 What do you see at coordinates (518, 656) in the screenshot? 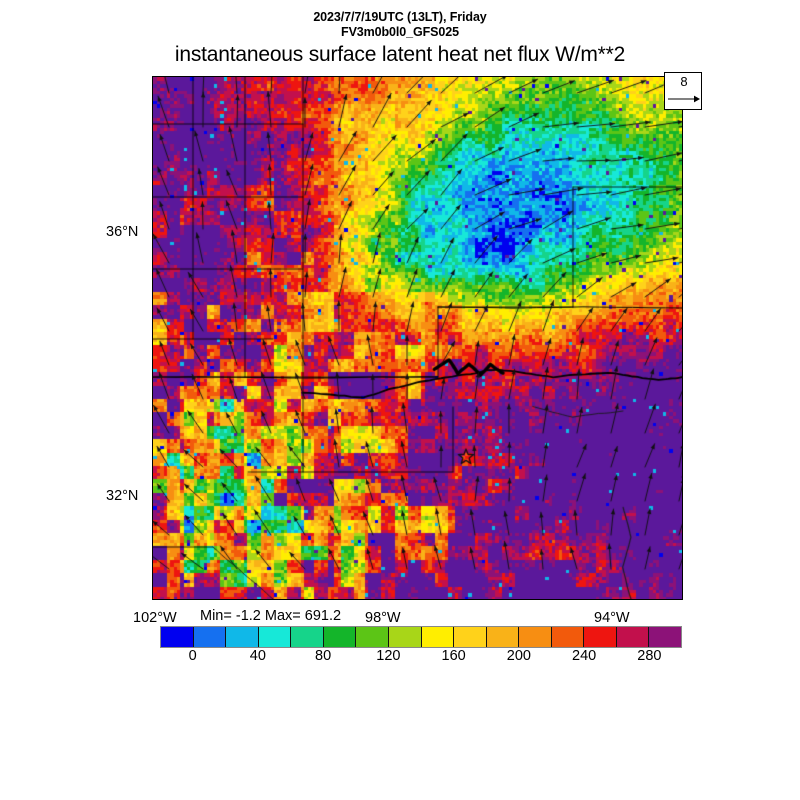
I see `colorbar-tick: 200` at bounding box center [518, 656].